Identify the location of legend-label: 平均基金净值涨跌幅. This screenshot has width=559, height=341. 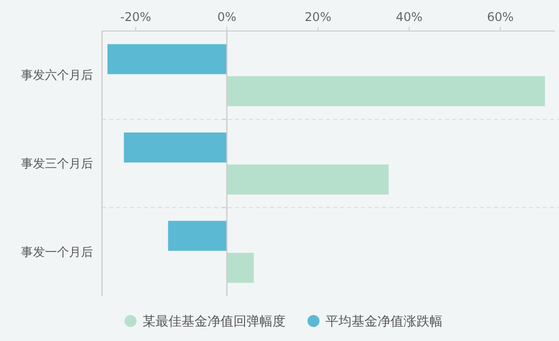
(384, 322).